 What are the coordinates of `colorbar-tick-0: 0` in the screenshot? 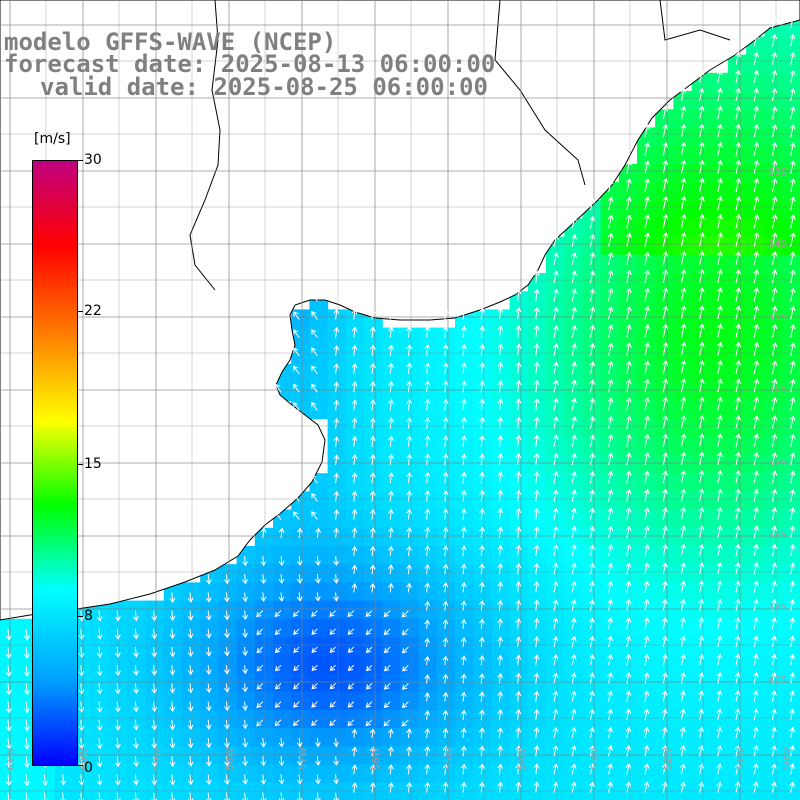 It's located at (88, 768).